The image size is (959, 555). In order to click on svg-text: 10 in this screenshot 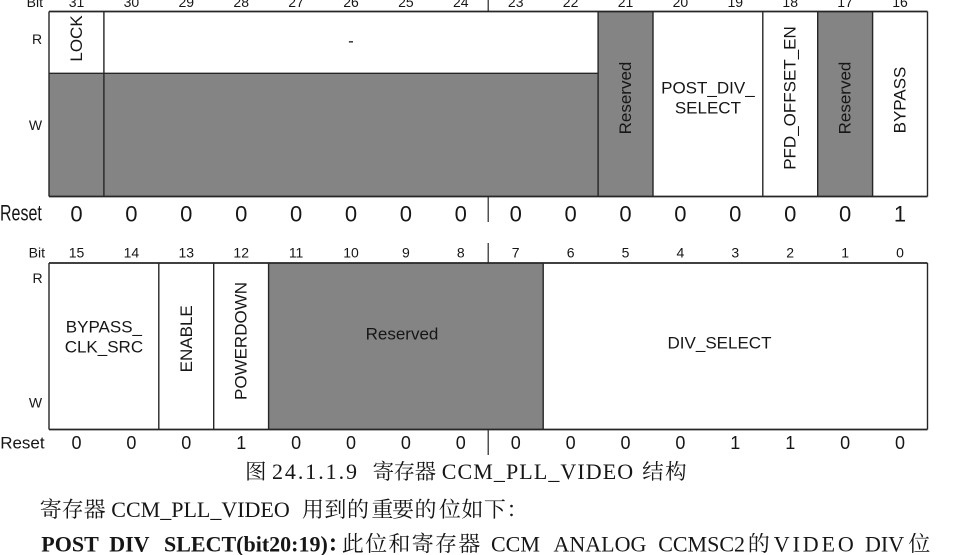, I will do `click(351, 253)`.